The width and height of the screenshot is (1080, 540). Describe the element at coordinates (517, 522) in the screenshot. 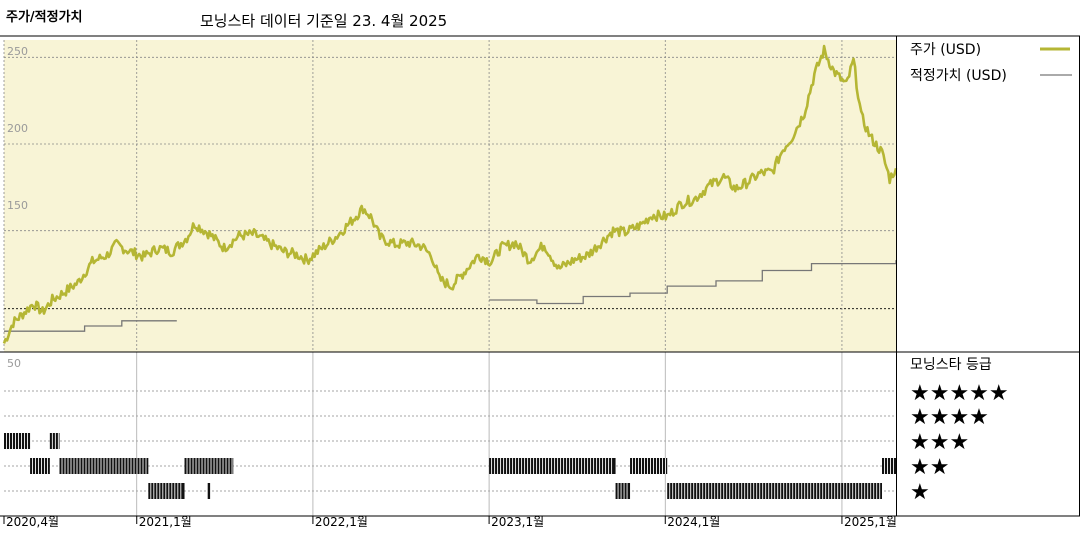

I see `x-tick-label: 2023,1월` at that location.